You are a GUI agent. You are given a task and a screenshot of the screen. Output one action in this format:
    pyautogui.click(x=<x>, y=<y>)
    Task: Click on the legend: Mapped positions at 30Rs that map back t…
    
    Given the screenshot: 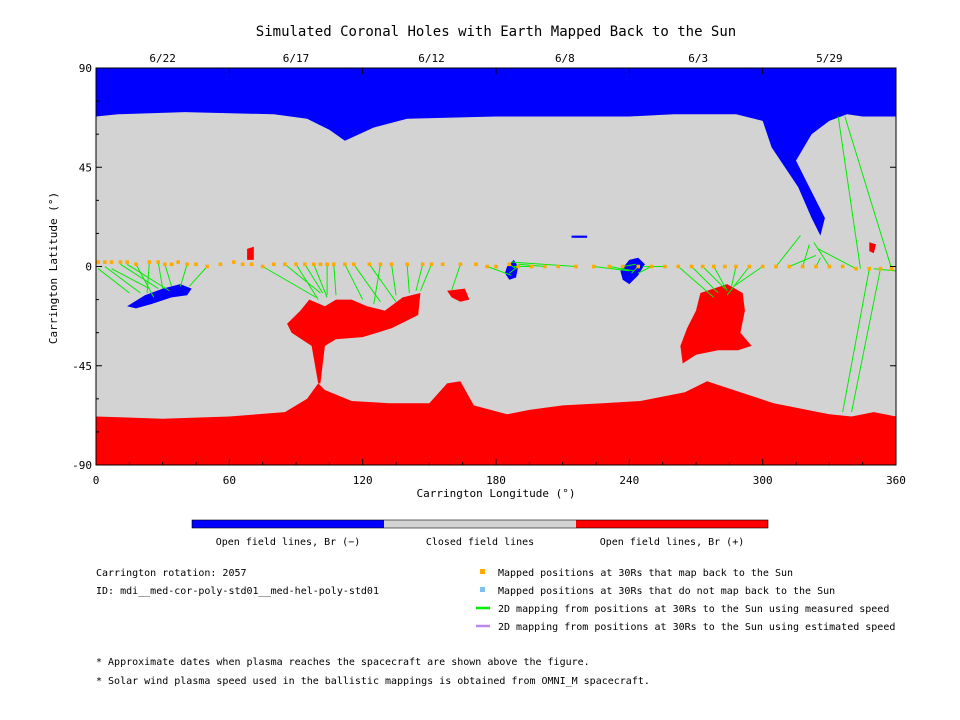 What is the action you would take?
    pyautogui.click(x=685, y=600)
    